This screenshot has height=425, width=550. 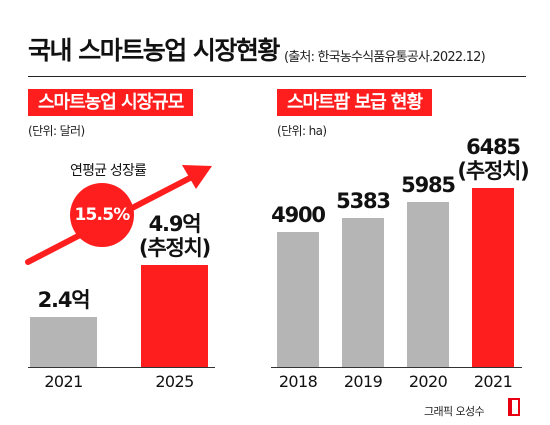 I want to click on bar-2020, so click(x=428, y=284).